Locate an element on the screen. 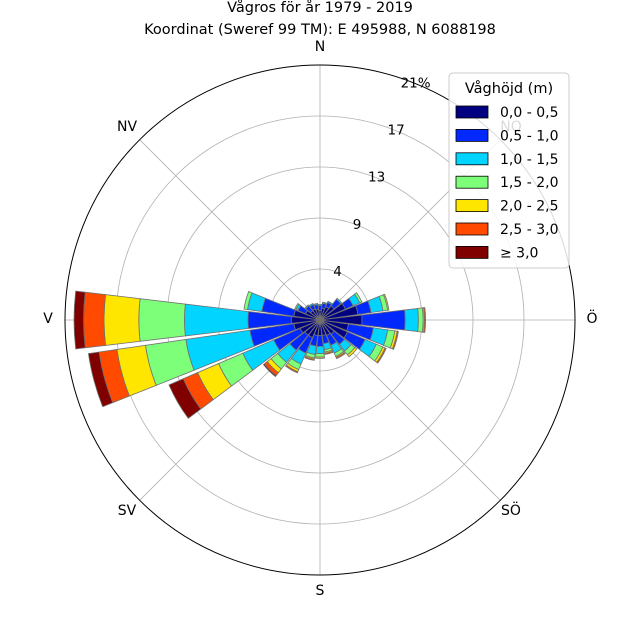 The width and height of the screenshot is (640, 640). legend-label-6: ≥ 3,0 is located at coordinates (519, 253).